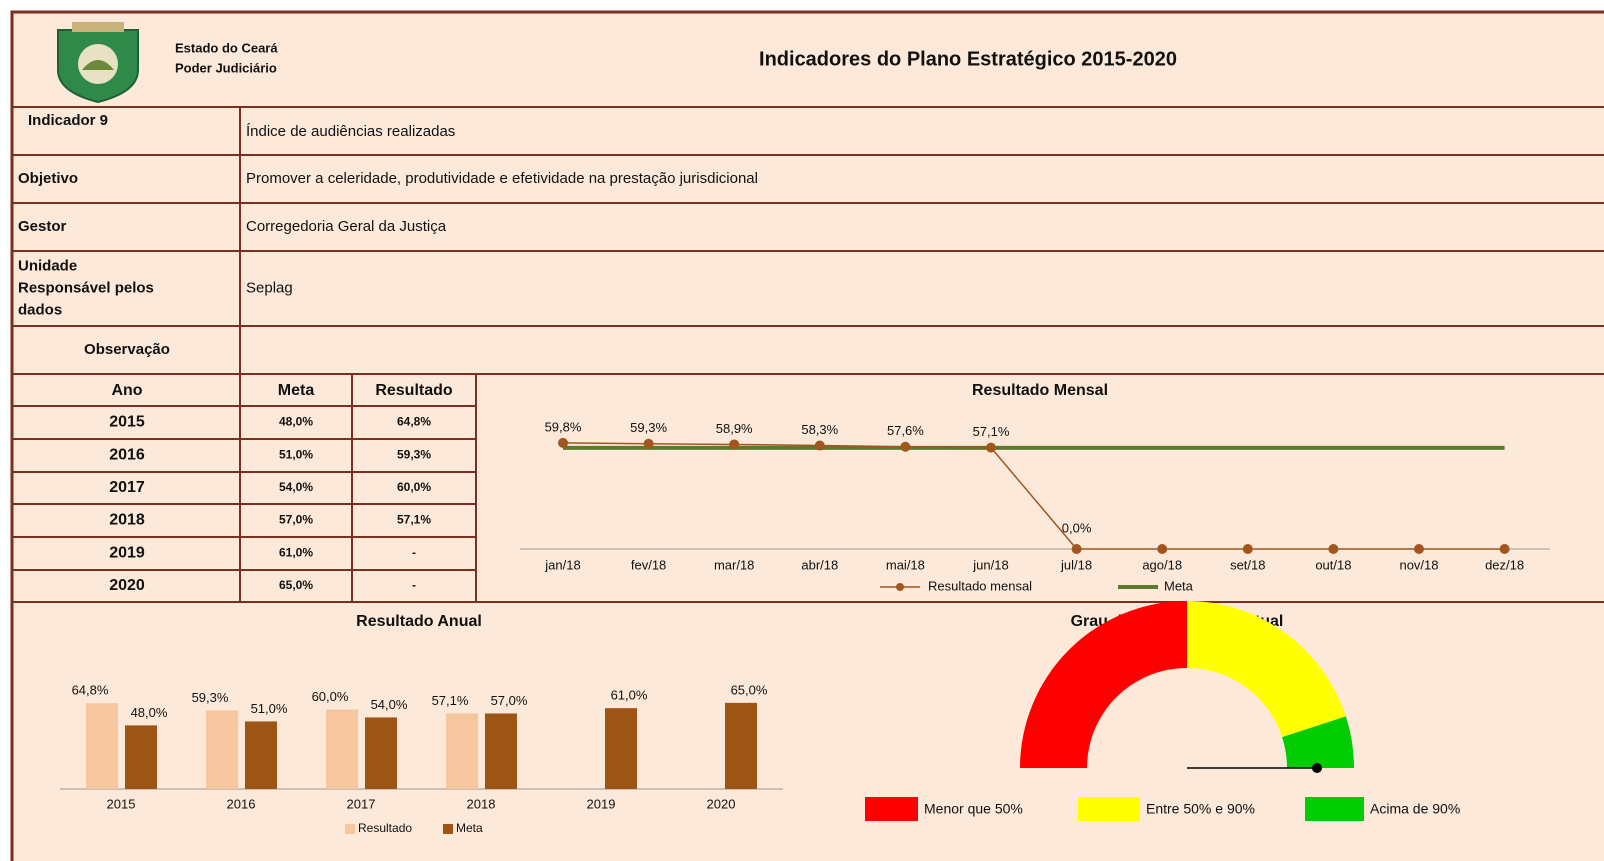  Describe the element at coordinates (40, 309) in the screenshot. I see `info-label: dados` at that location.